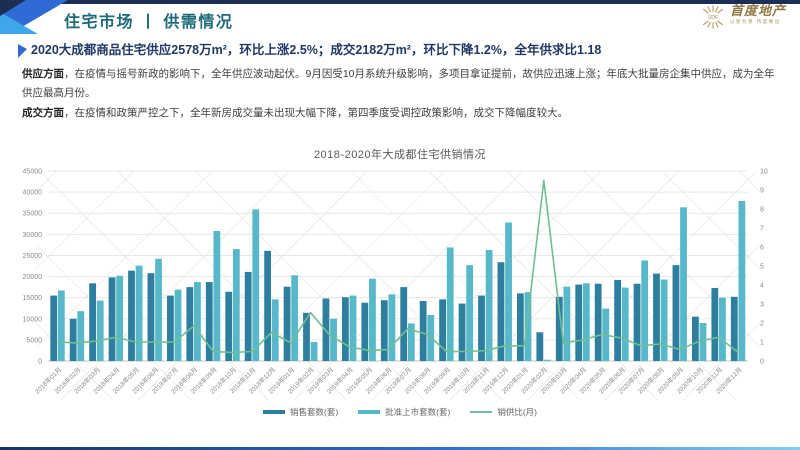 This screenshot has height=450, width=800. I want to click on chart-legend: 销售套数(套) 批准上市套数(套) 销供比(月), so click(400, 412).